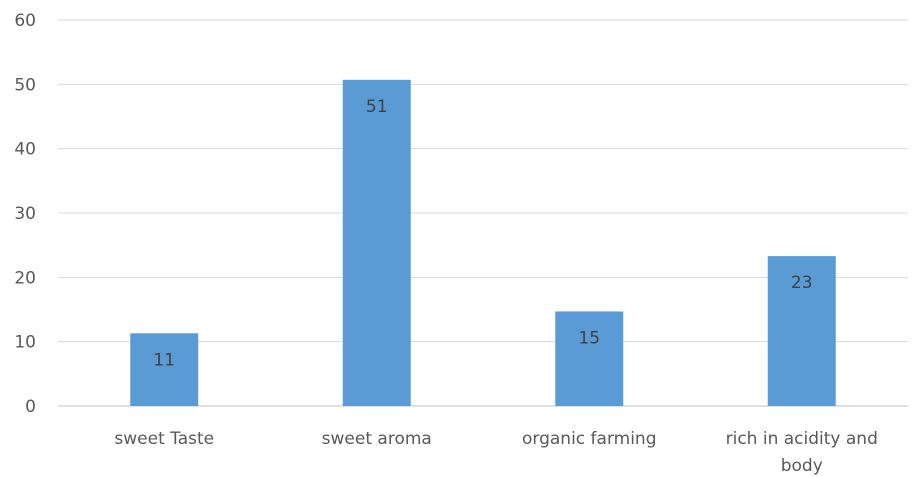 The height and width of the screenshot is (477, 914). Describe the element at coordinates (30, 407) in the screenshot. I see `y-tick-label: 0` at that location.